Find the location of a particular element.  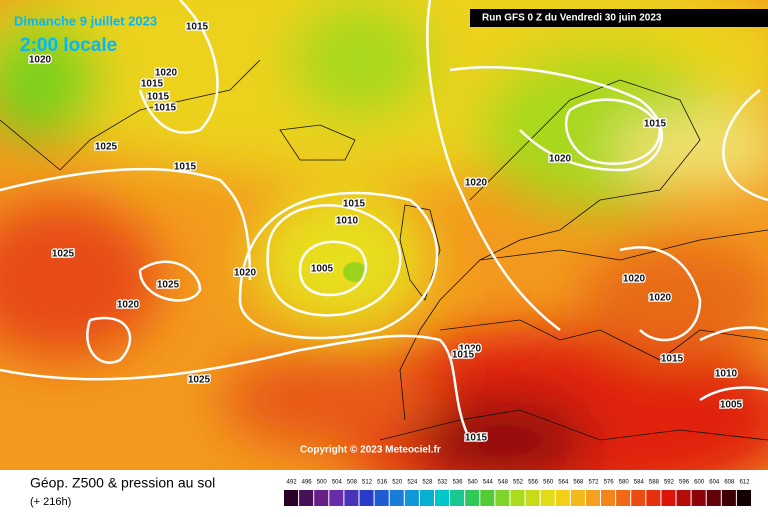

scale-label: 520 is located at coordinates (397, 483).